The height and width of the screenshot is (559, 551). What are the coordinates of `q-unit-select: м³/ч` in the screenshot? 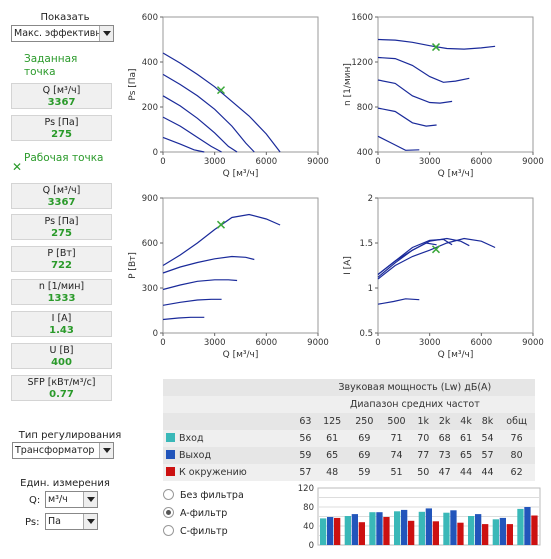 It's located at (71, 499).